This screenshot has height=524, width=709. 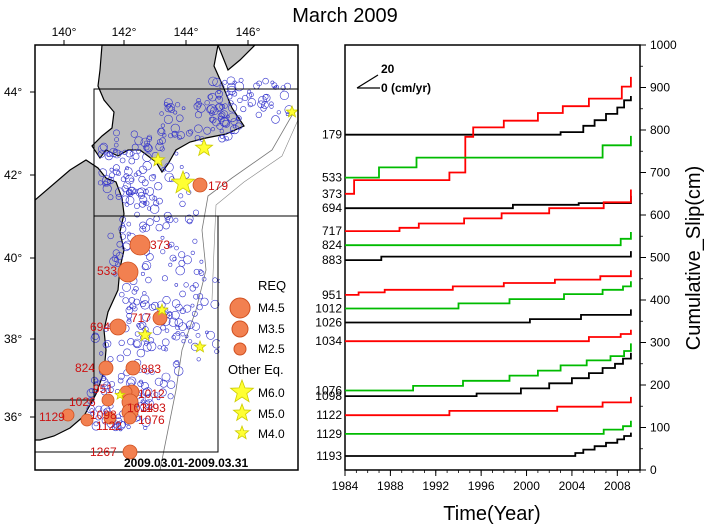 I want to click on y-axis-right: 0 100 200 300 400 500 600 700 800 900 1000, so click(x=658, y=257).